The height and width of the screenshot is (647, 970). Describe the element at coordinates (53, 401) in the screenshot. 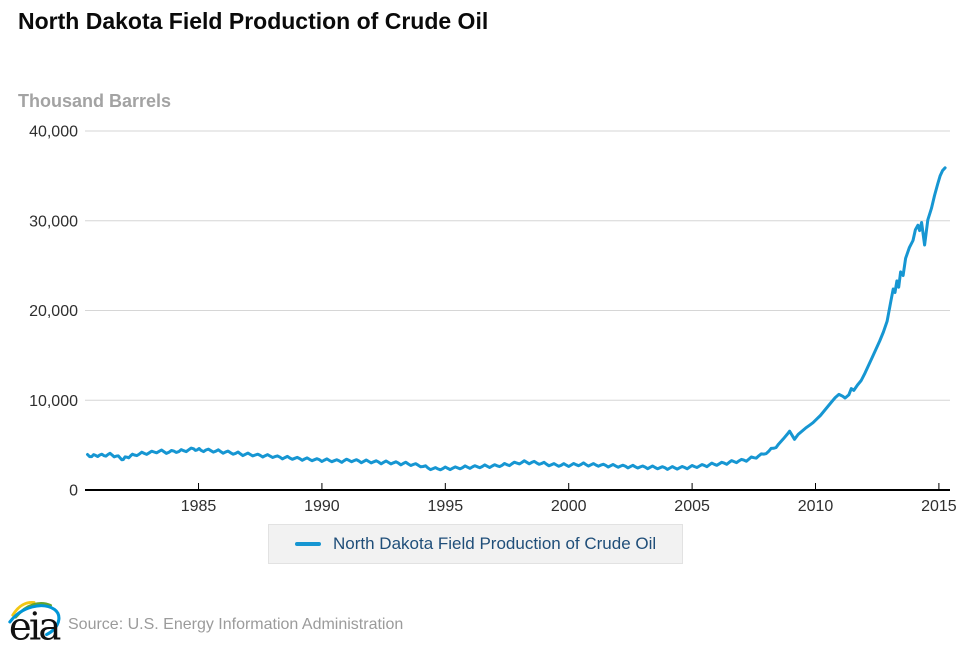

I see `y-tick-label: 10,000` at that location.